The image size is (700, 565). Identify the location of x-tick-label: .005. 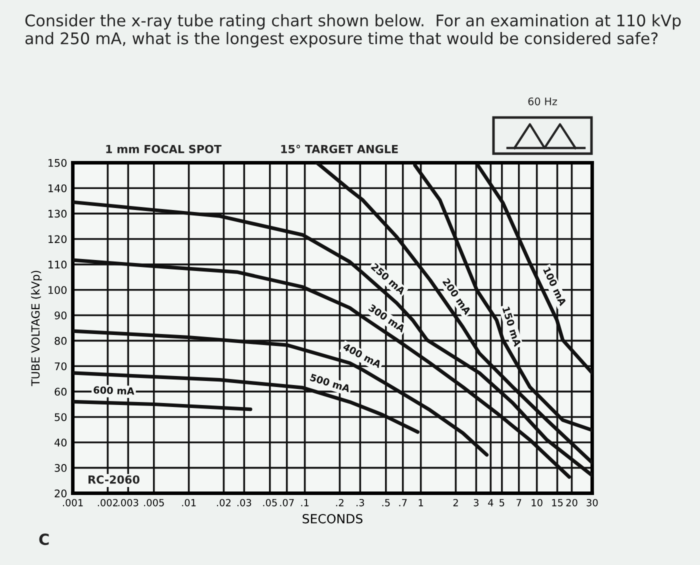
(154, 502).